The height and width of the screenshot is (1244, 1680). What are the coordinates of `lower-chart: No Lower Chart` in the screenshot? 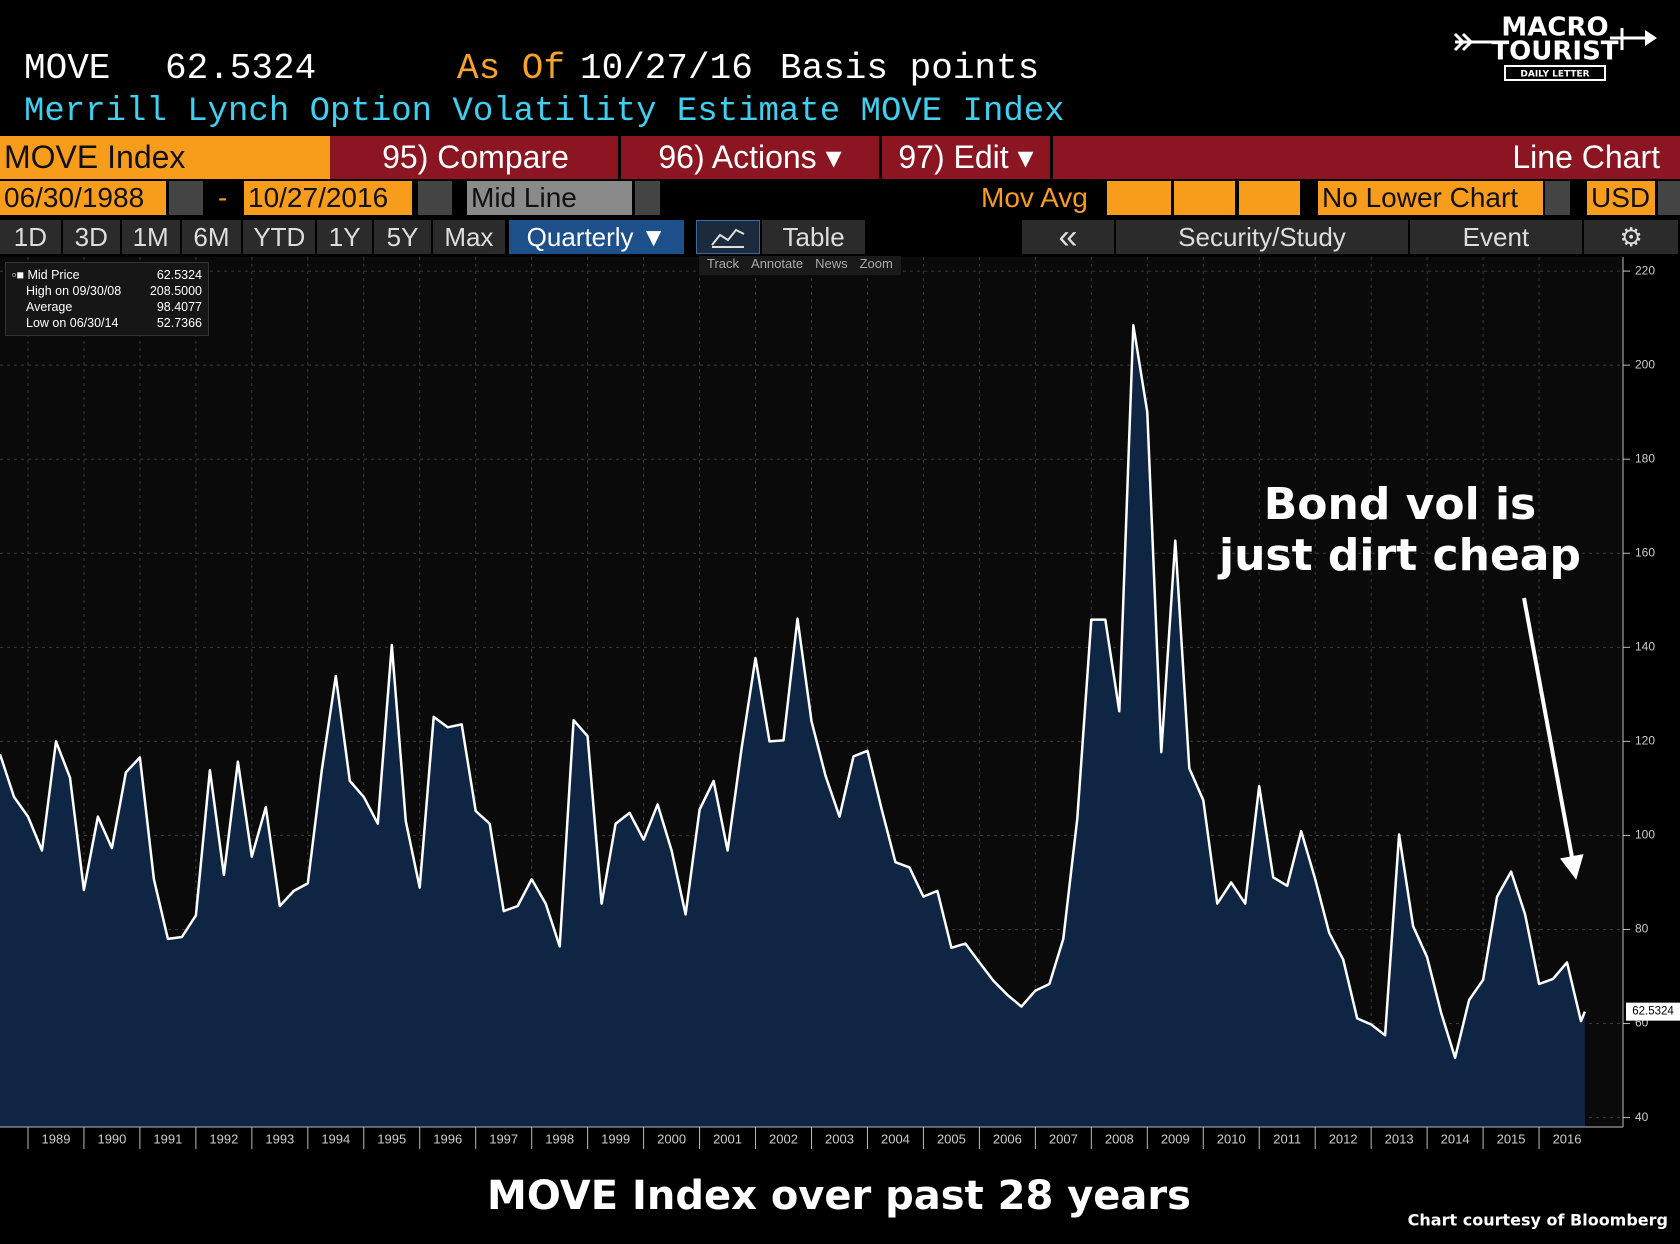 It's located at (1430, 198).